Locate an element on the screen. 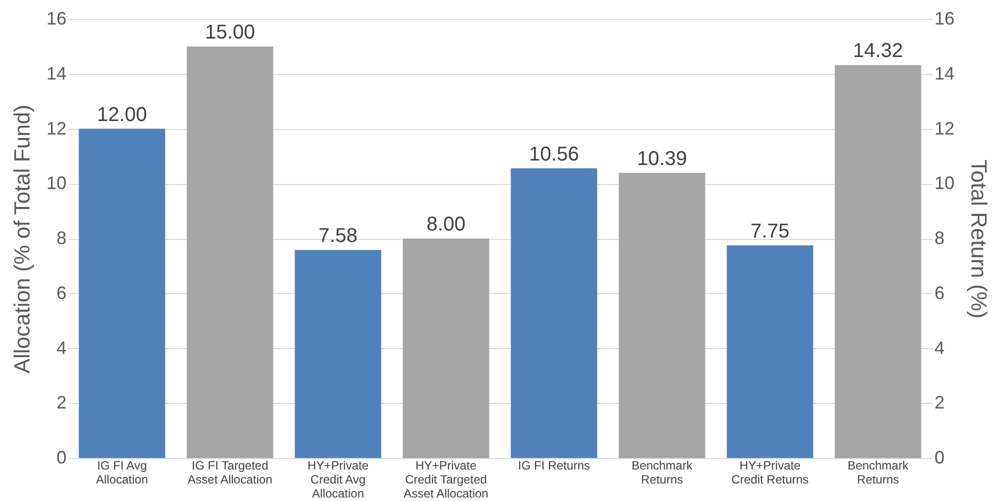 The image size is (1000, 501). x-tick-label: IG FI Avg Allocation is located at coordinates (122, 472).